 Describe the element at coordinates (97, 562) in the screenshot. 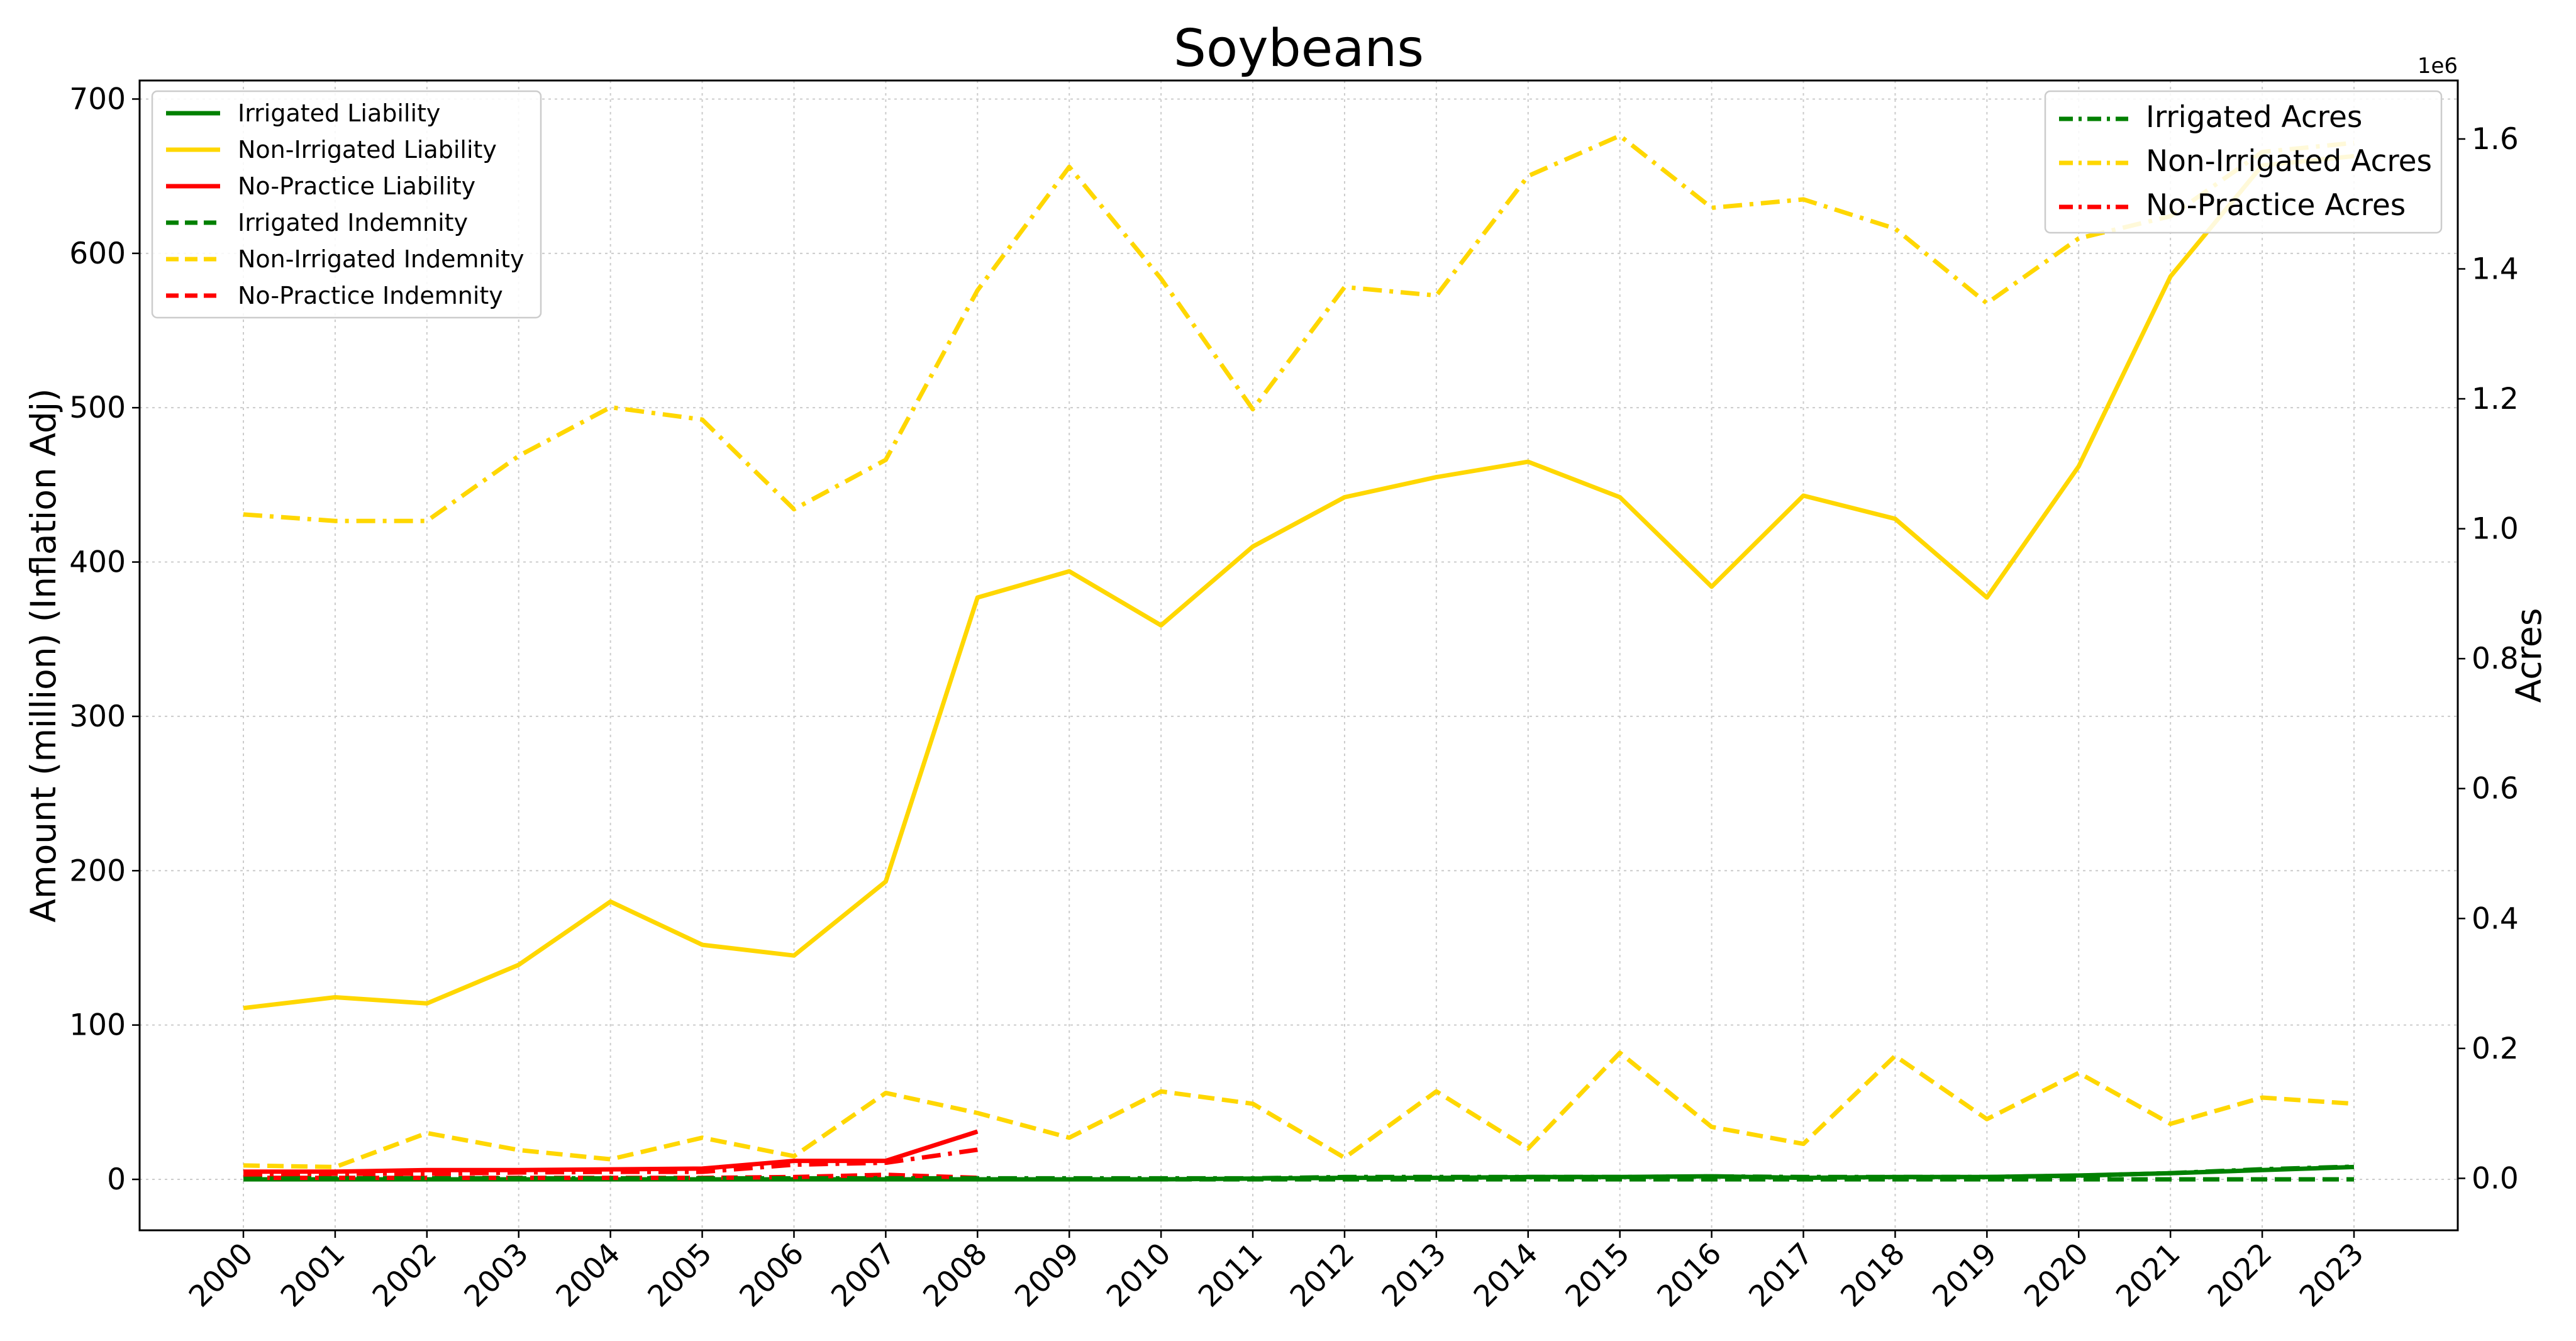

I see `left-y-tick-label: 400` at that location.